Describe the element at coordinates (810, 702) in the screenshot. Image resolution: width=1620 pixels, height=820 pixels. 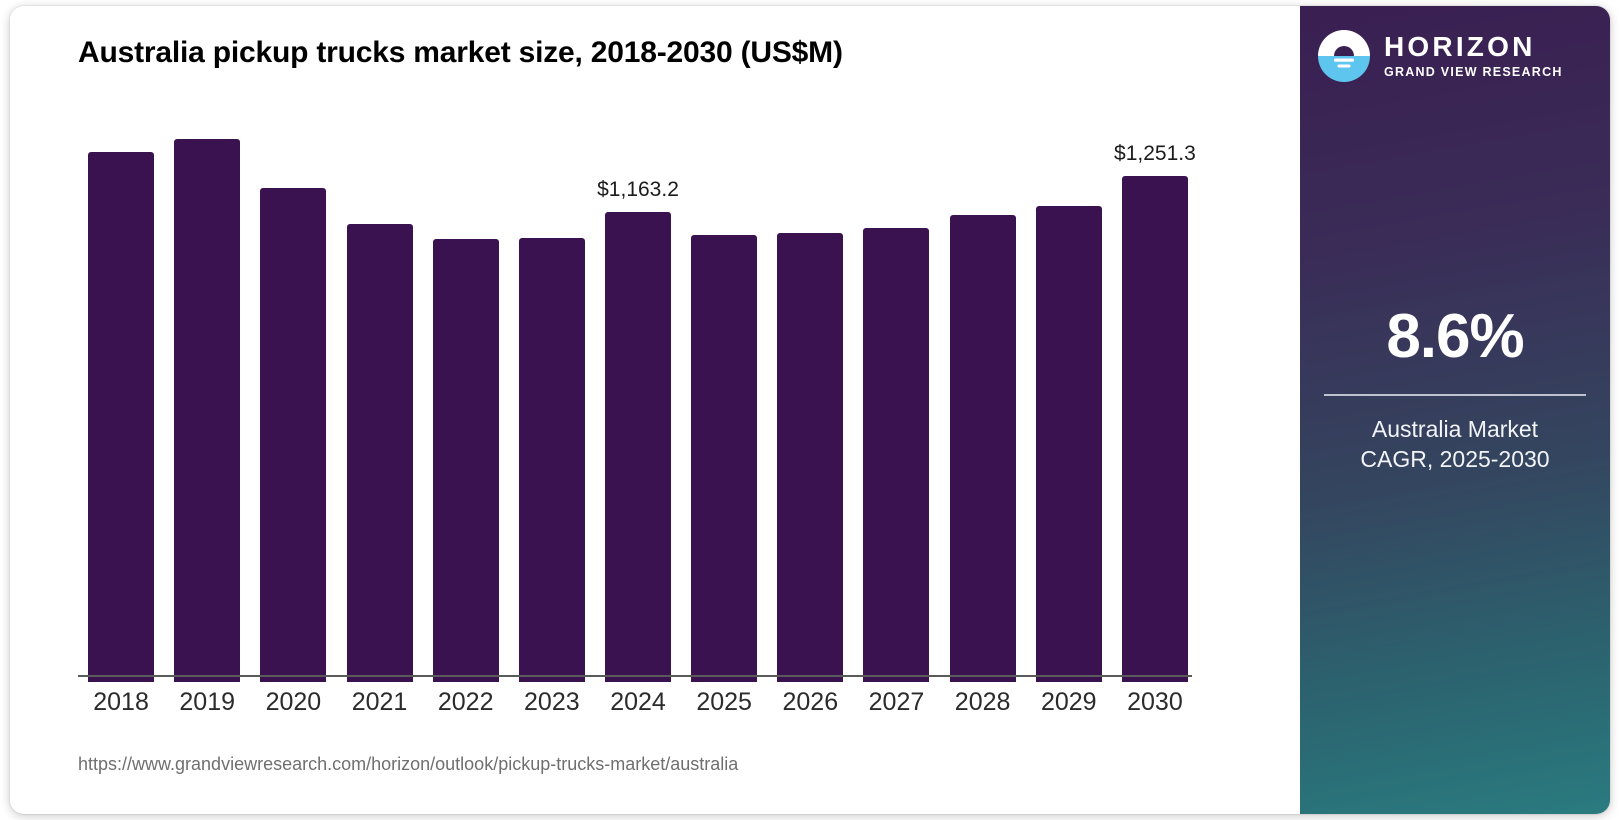
I see `x-tick-2026: 2026` at that location.